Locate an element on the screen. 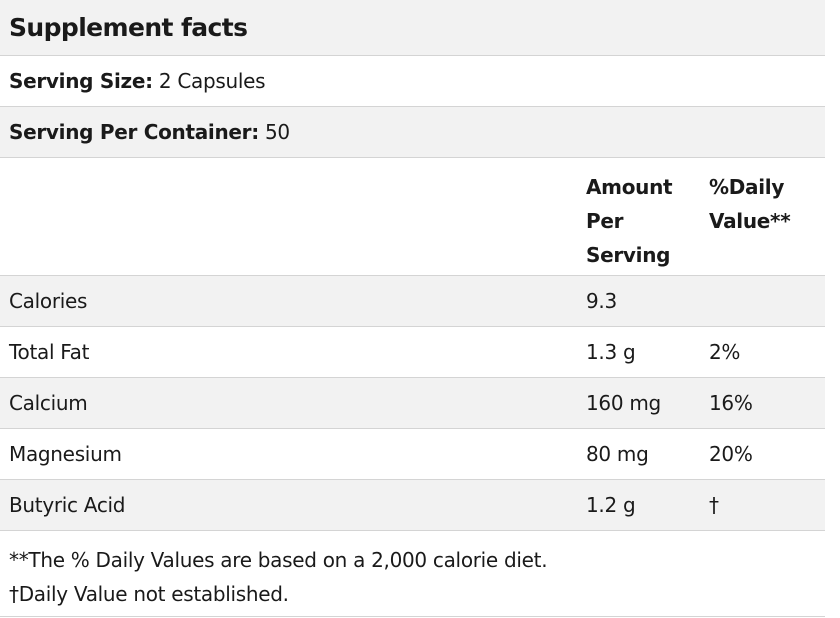 Image resolution: width=840 pixels, height=618 pixels. table-row: Calcium 160 mg 16% is located at coordinates (412, 403).